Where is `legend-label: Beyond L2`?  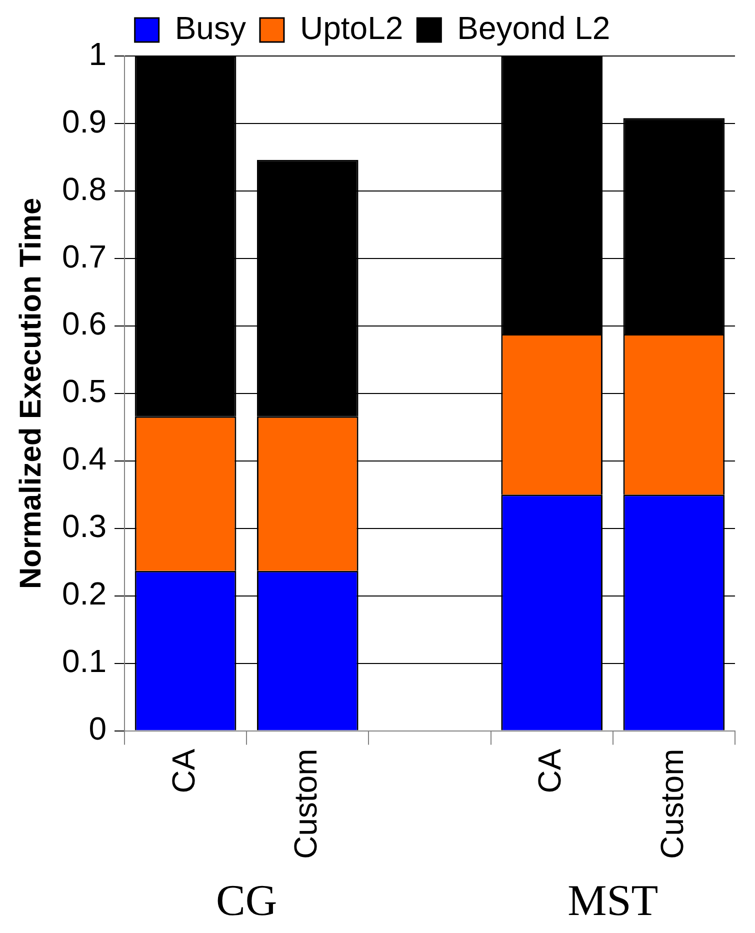
legend-label: Beyond L2 is located at coordinates (533, 28).